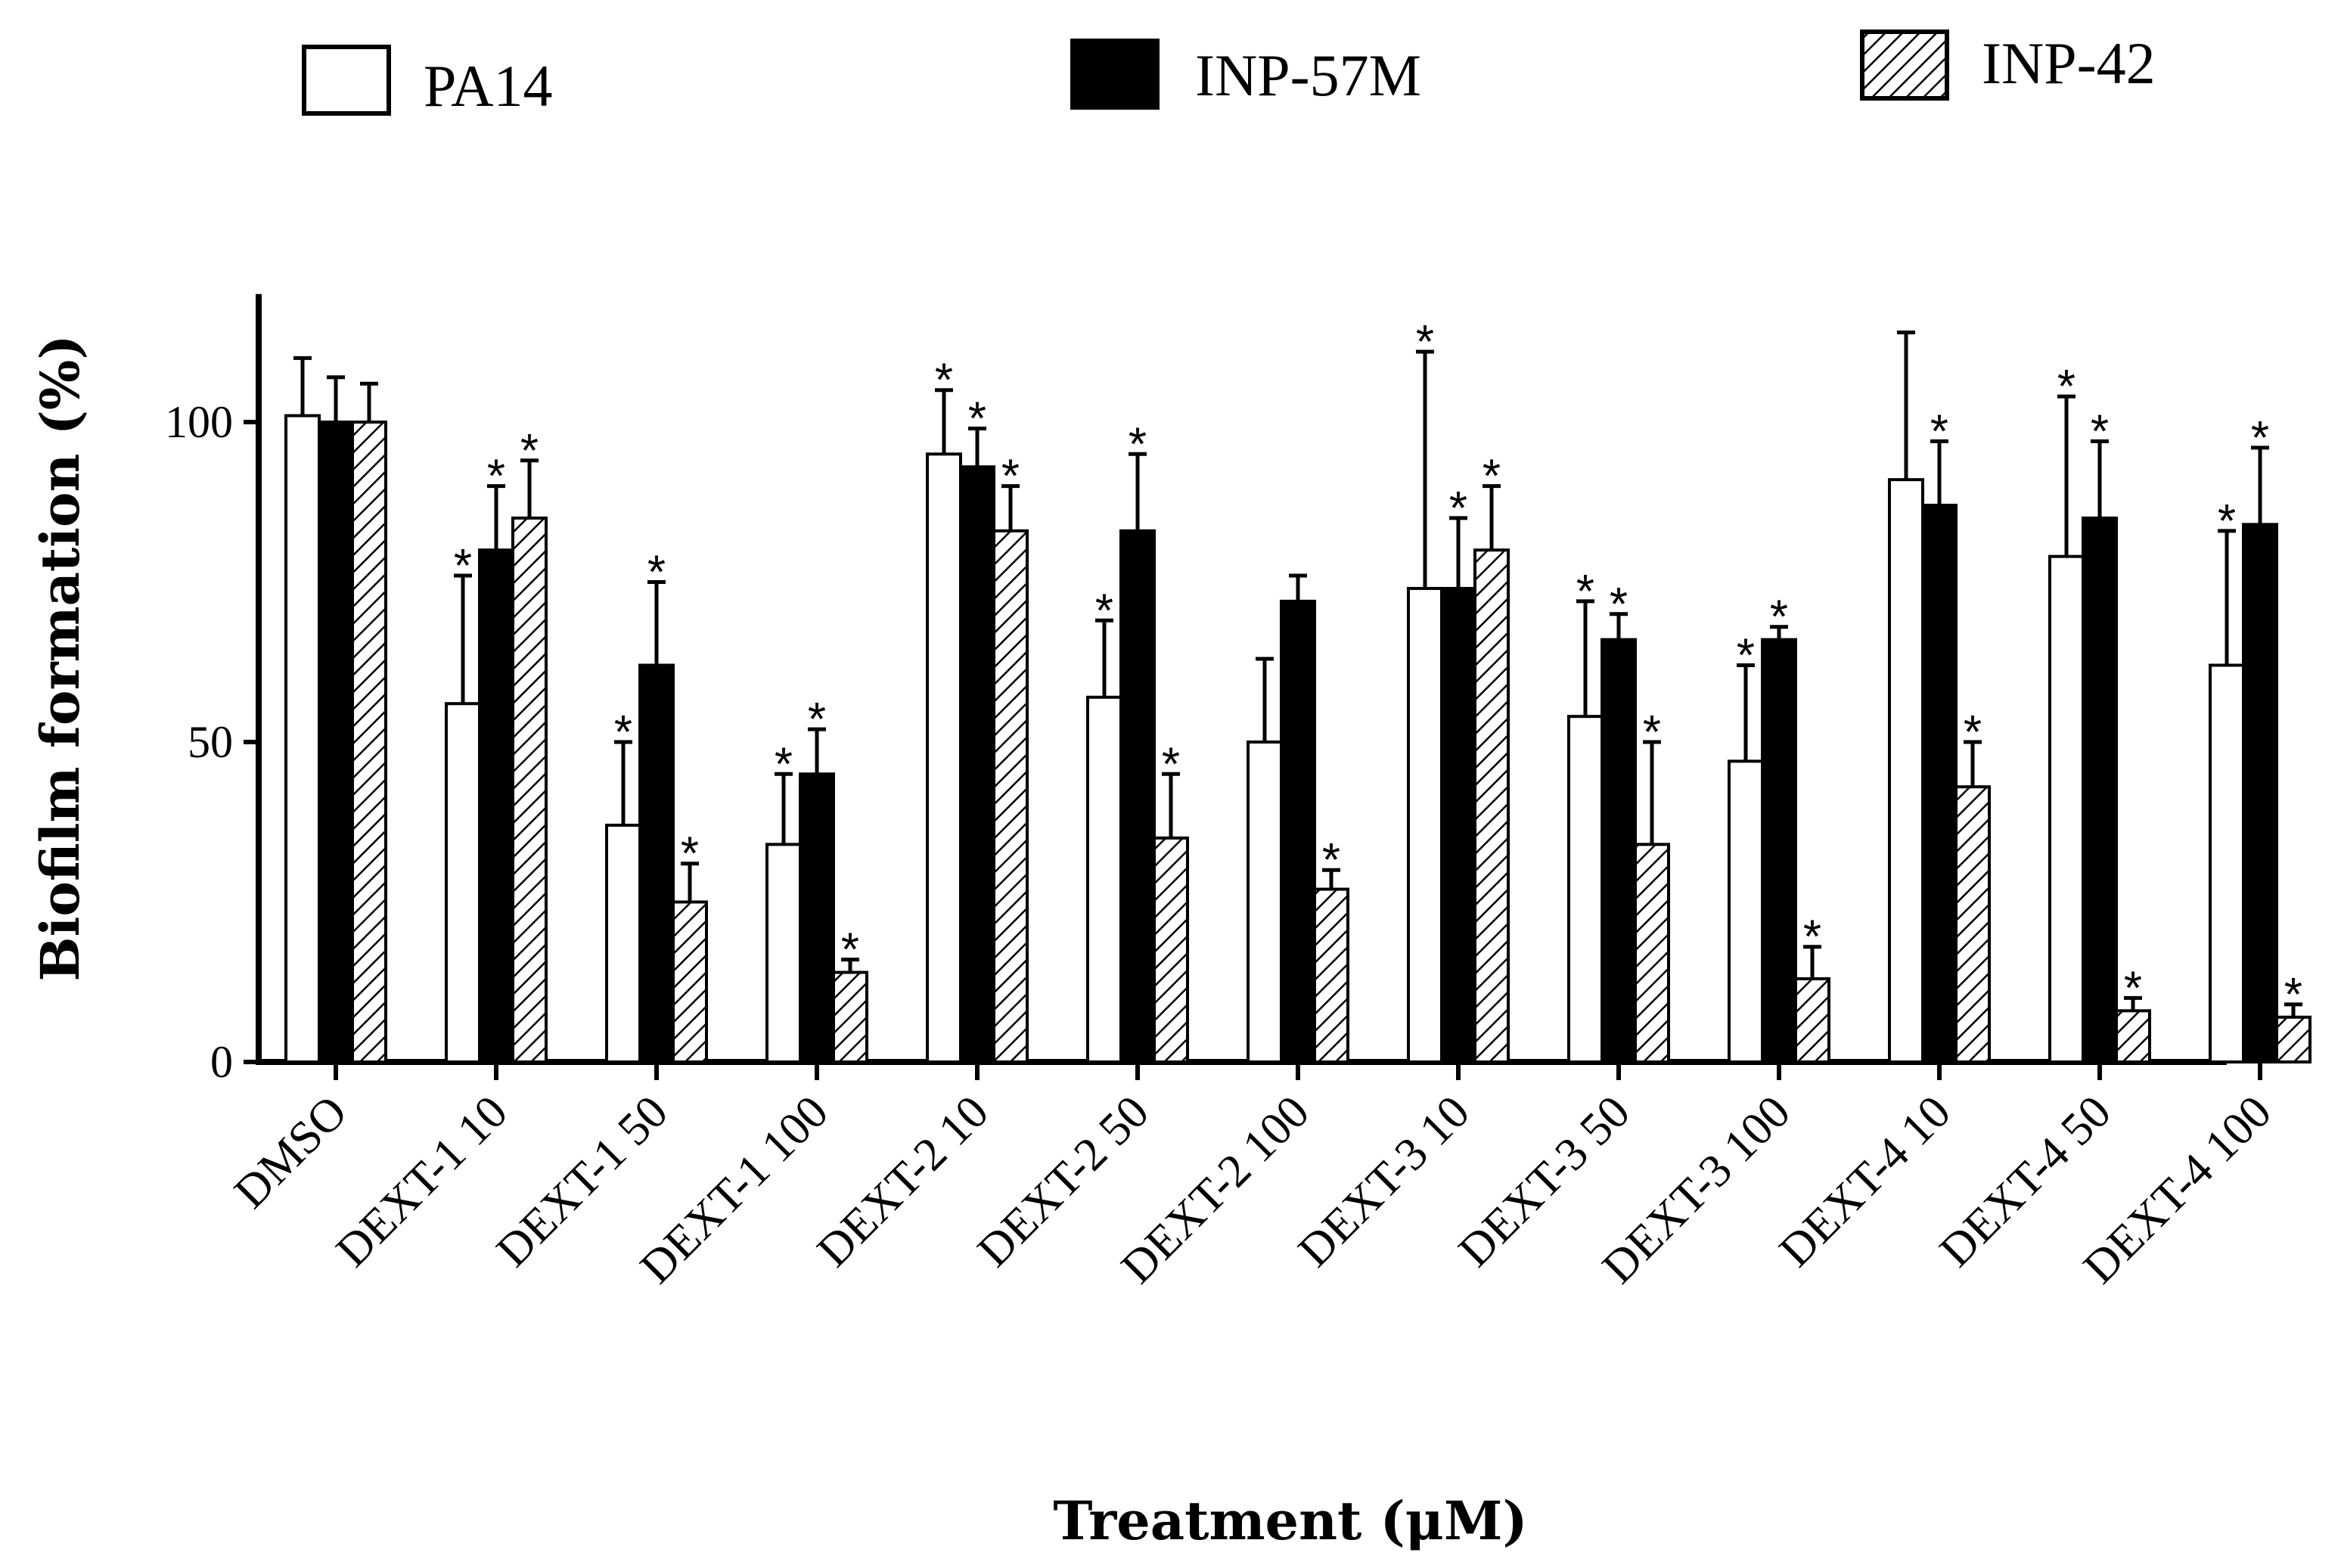 The height and width of the screenshot is (1568, 2341). Describe the element at coordinates (336, 742) in the screenshot. I see `bar-inp-57m-dmso` at that location.